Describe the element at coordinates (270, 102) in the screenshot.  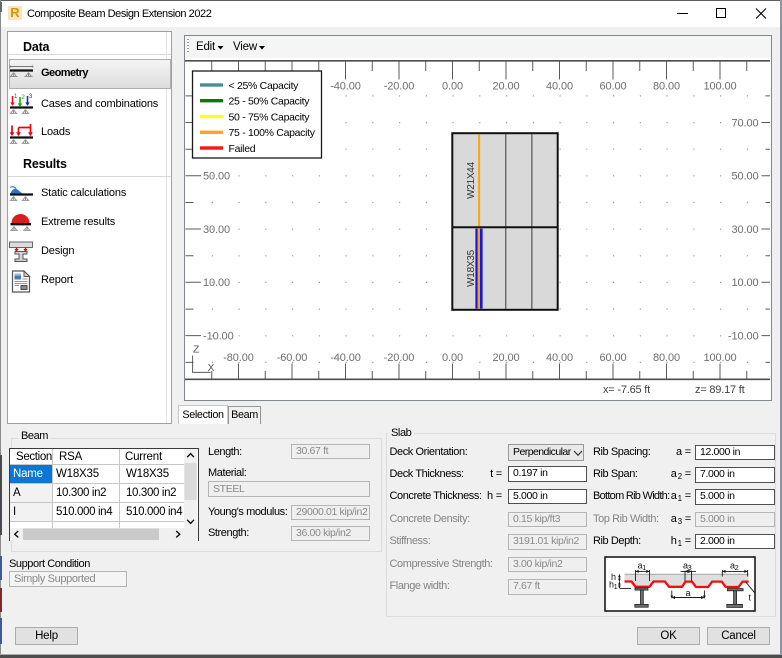
I see `svg-text: 25 - 50% Capacity` at that location.